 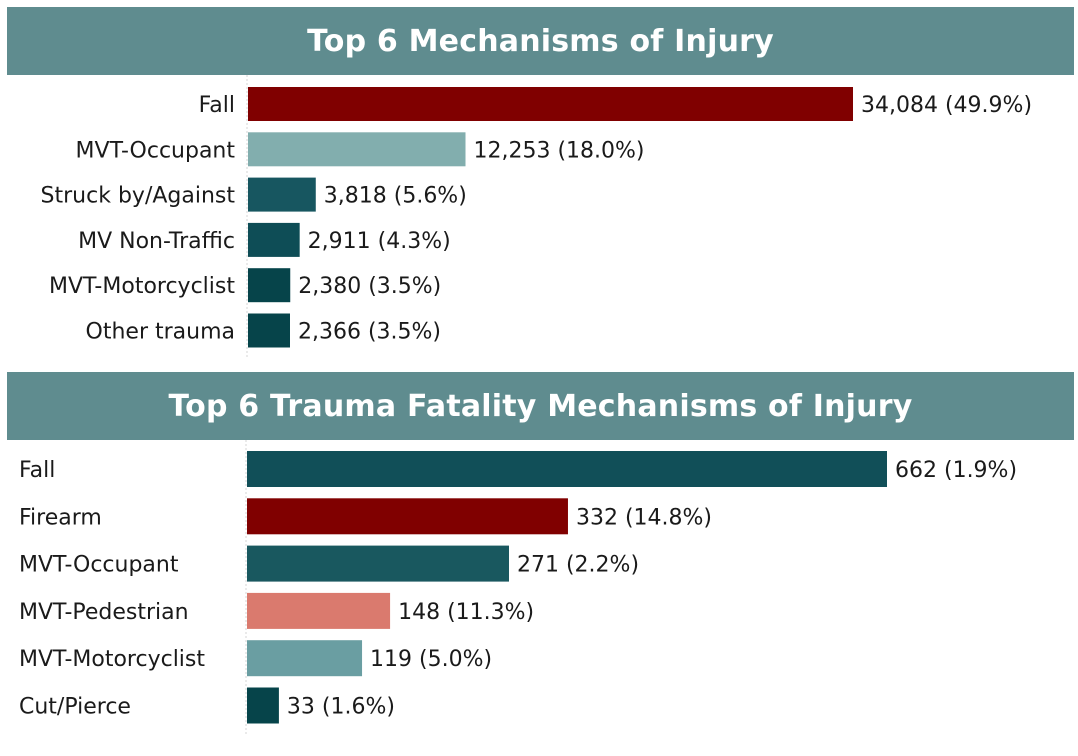 What do you see at coordinates (369, 286) in the screenshot?
I see `chart-1-value-label: 2,380 (3.5%)` at bounding box center [369, 286].